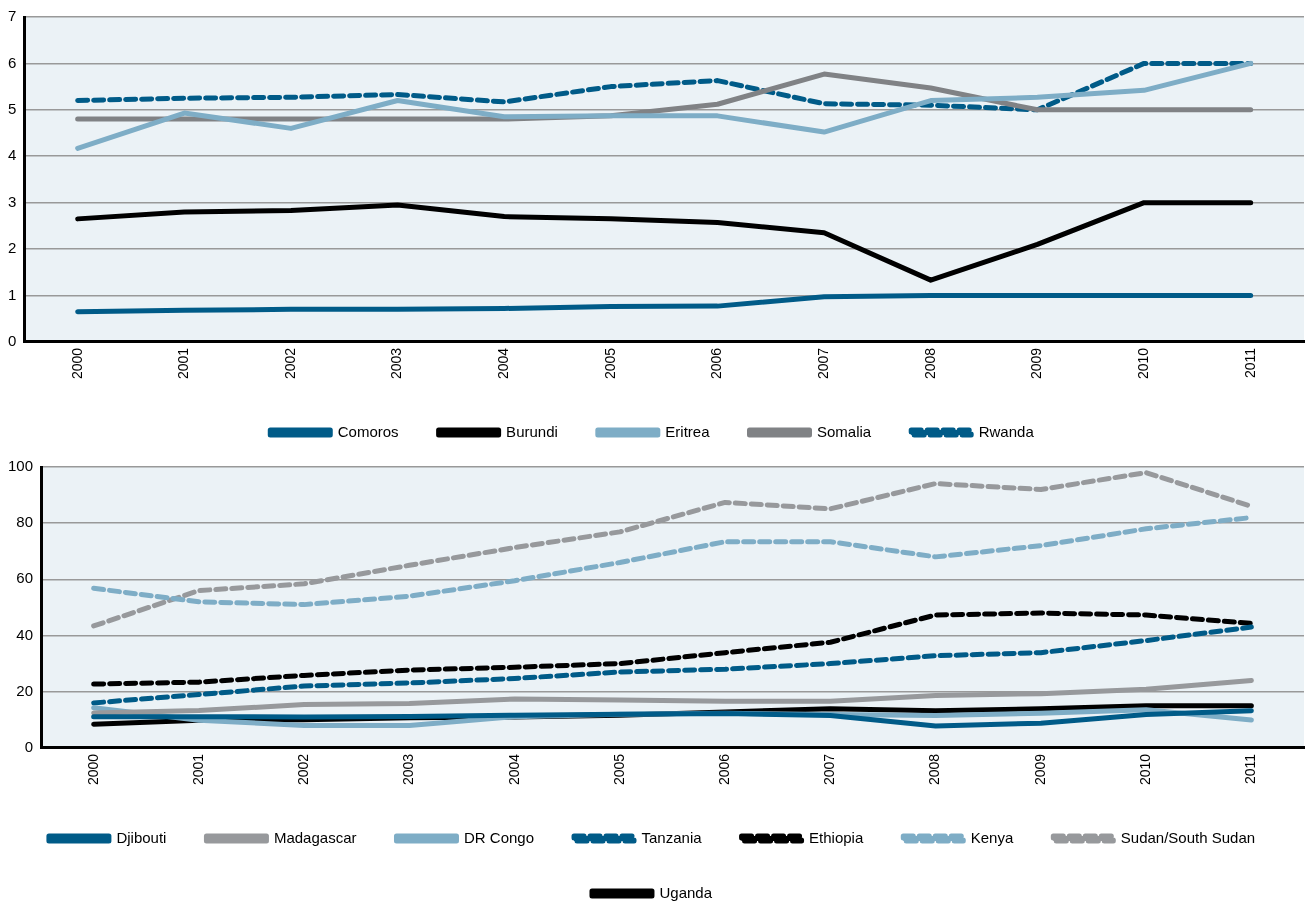 This screenshot has height=911, width=1306. I want to click on y-tick-label: 5, so click(12, 108).